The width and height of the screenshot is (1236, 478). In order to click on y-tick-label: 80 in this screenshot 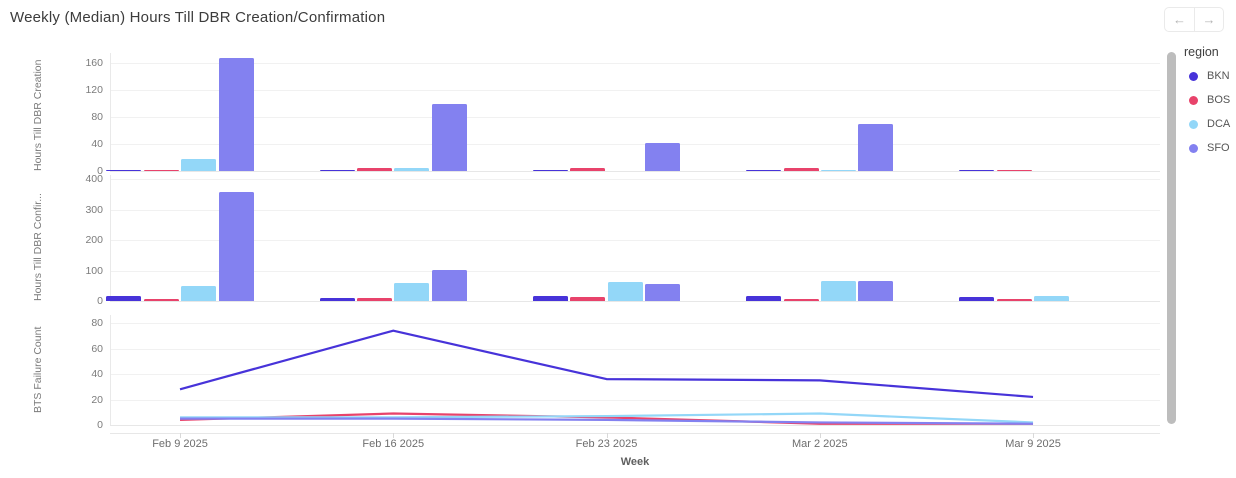, I will do `click(97, 323)`.